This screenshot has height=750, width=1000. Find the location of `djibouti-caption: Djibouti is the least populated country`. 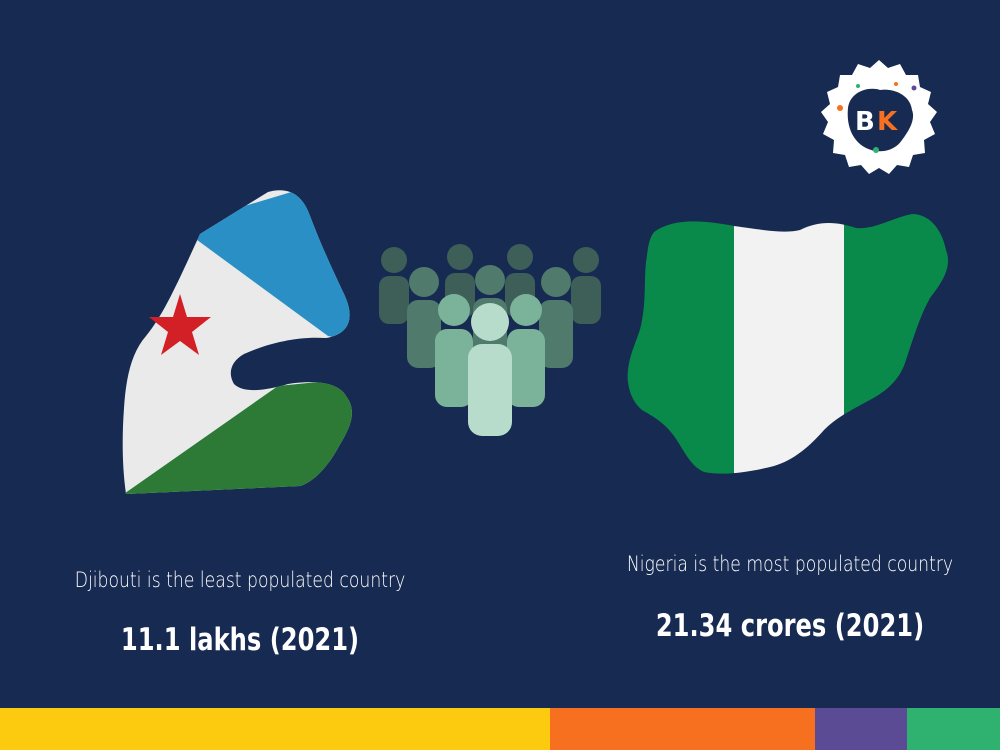

djibouti-caption: Djibouti is the least populated country is located at coordinates (240, 580).